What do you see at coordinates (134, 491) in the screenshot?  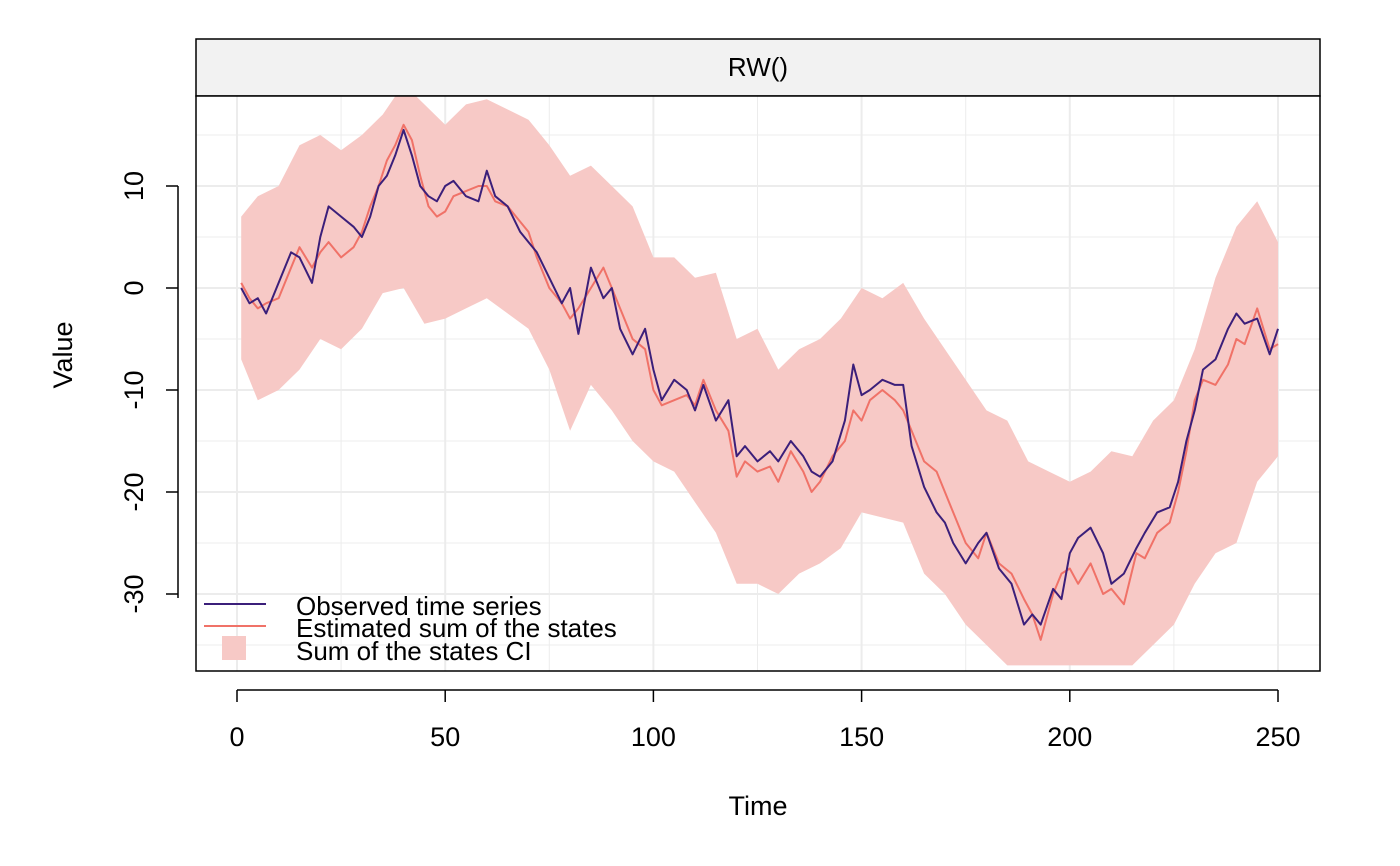 I see `y-tick-label: -20` at bounding box center [134, 491].